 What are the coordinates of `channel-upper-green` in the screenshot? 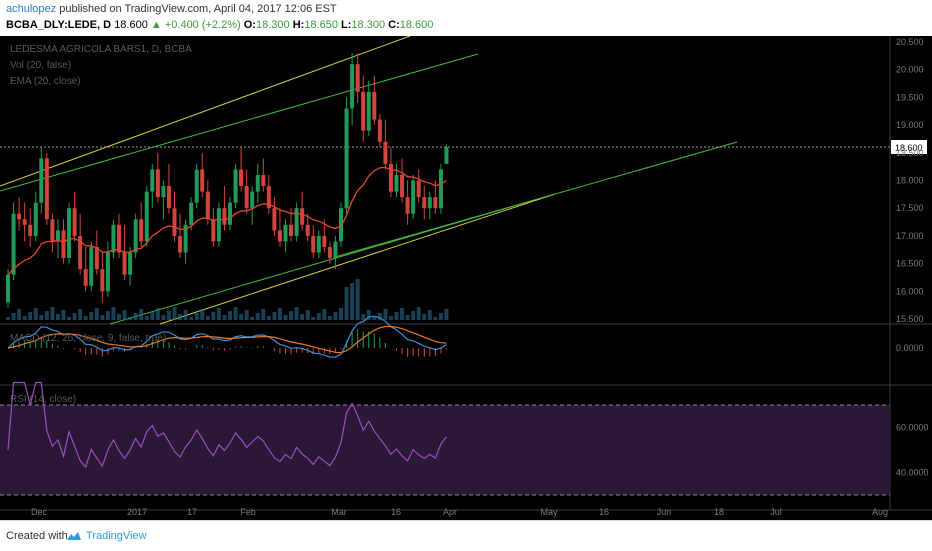 It's located at (239, 122).